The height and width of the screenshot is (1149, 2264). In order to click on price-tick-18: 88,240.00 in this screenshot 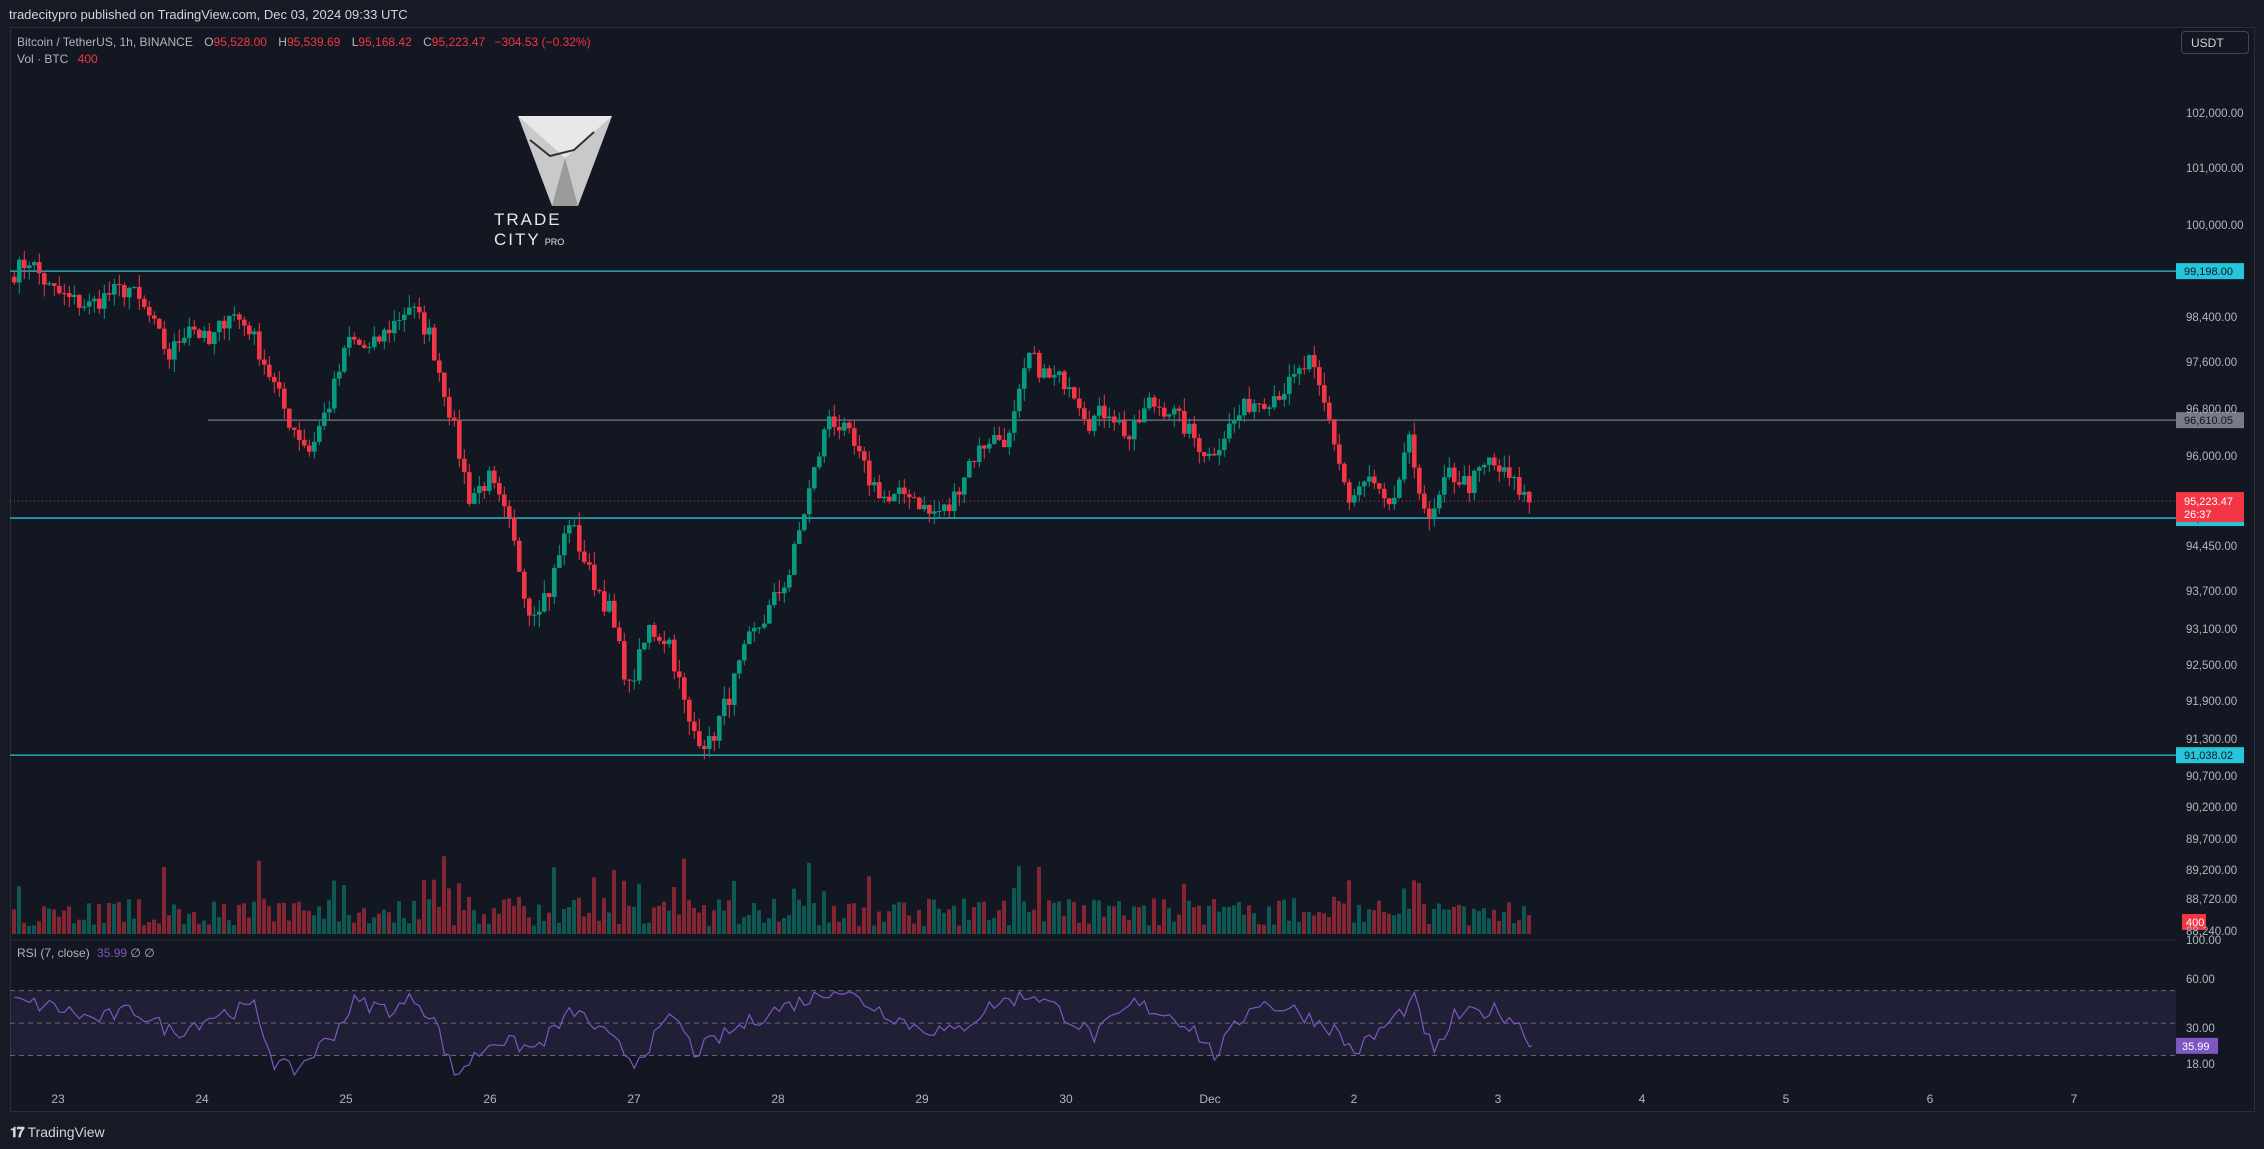, I will do `click(2211, 932)`.